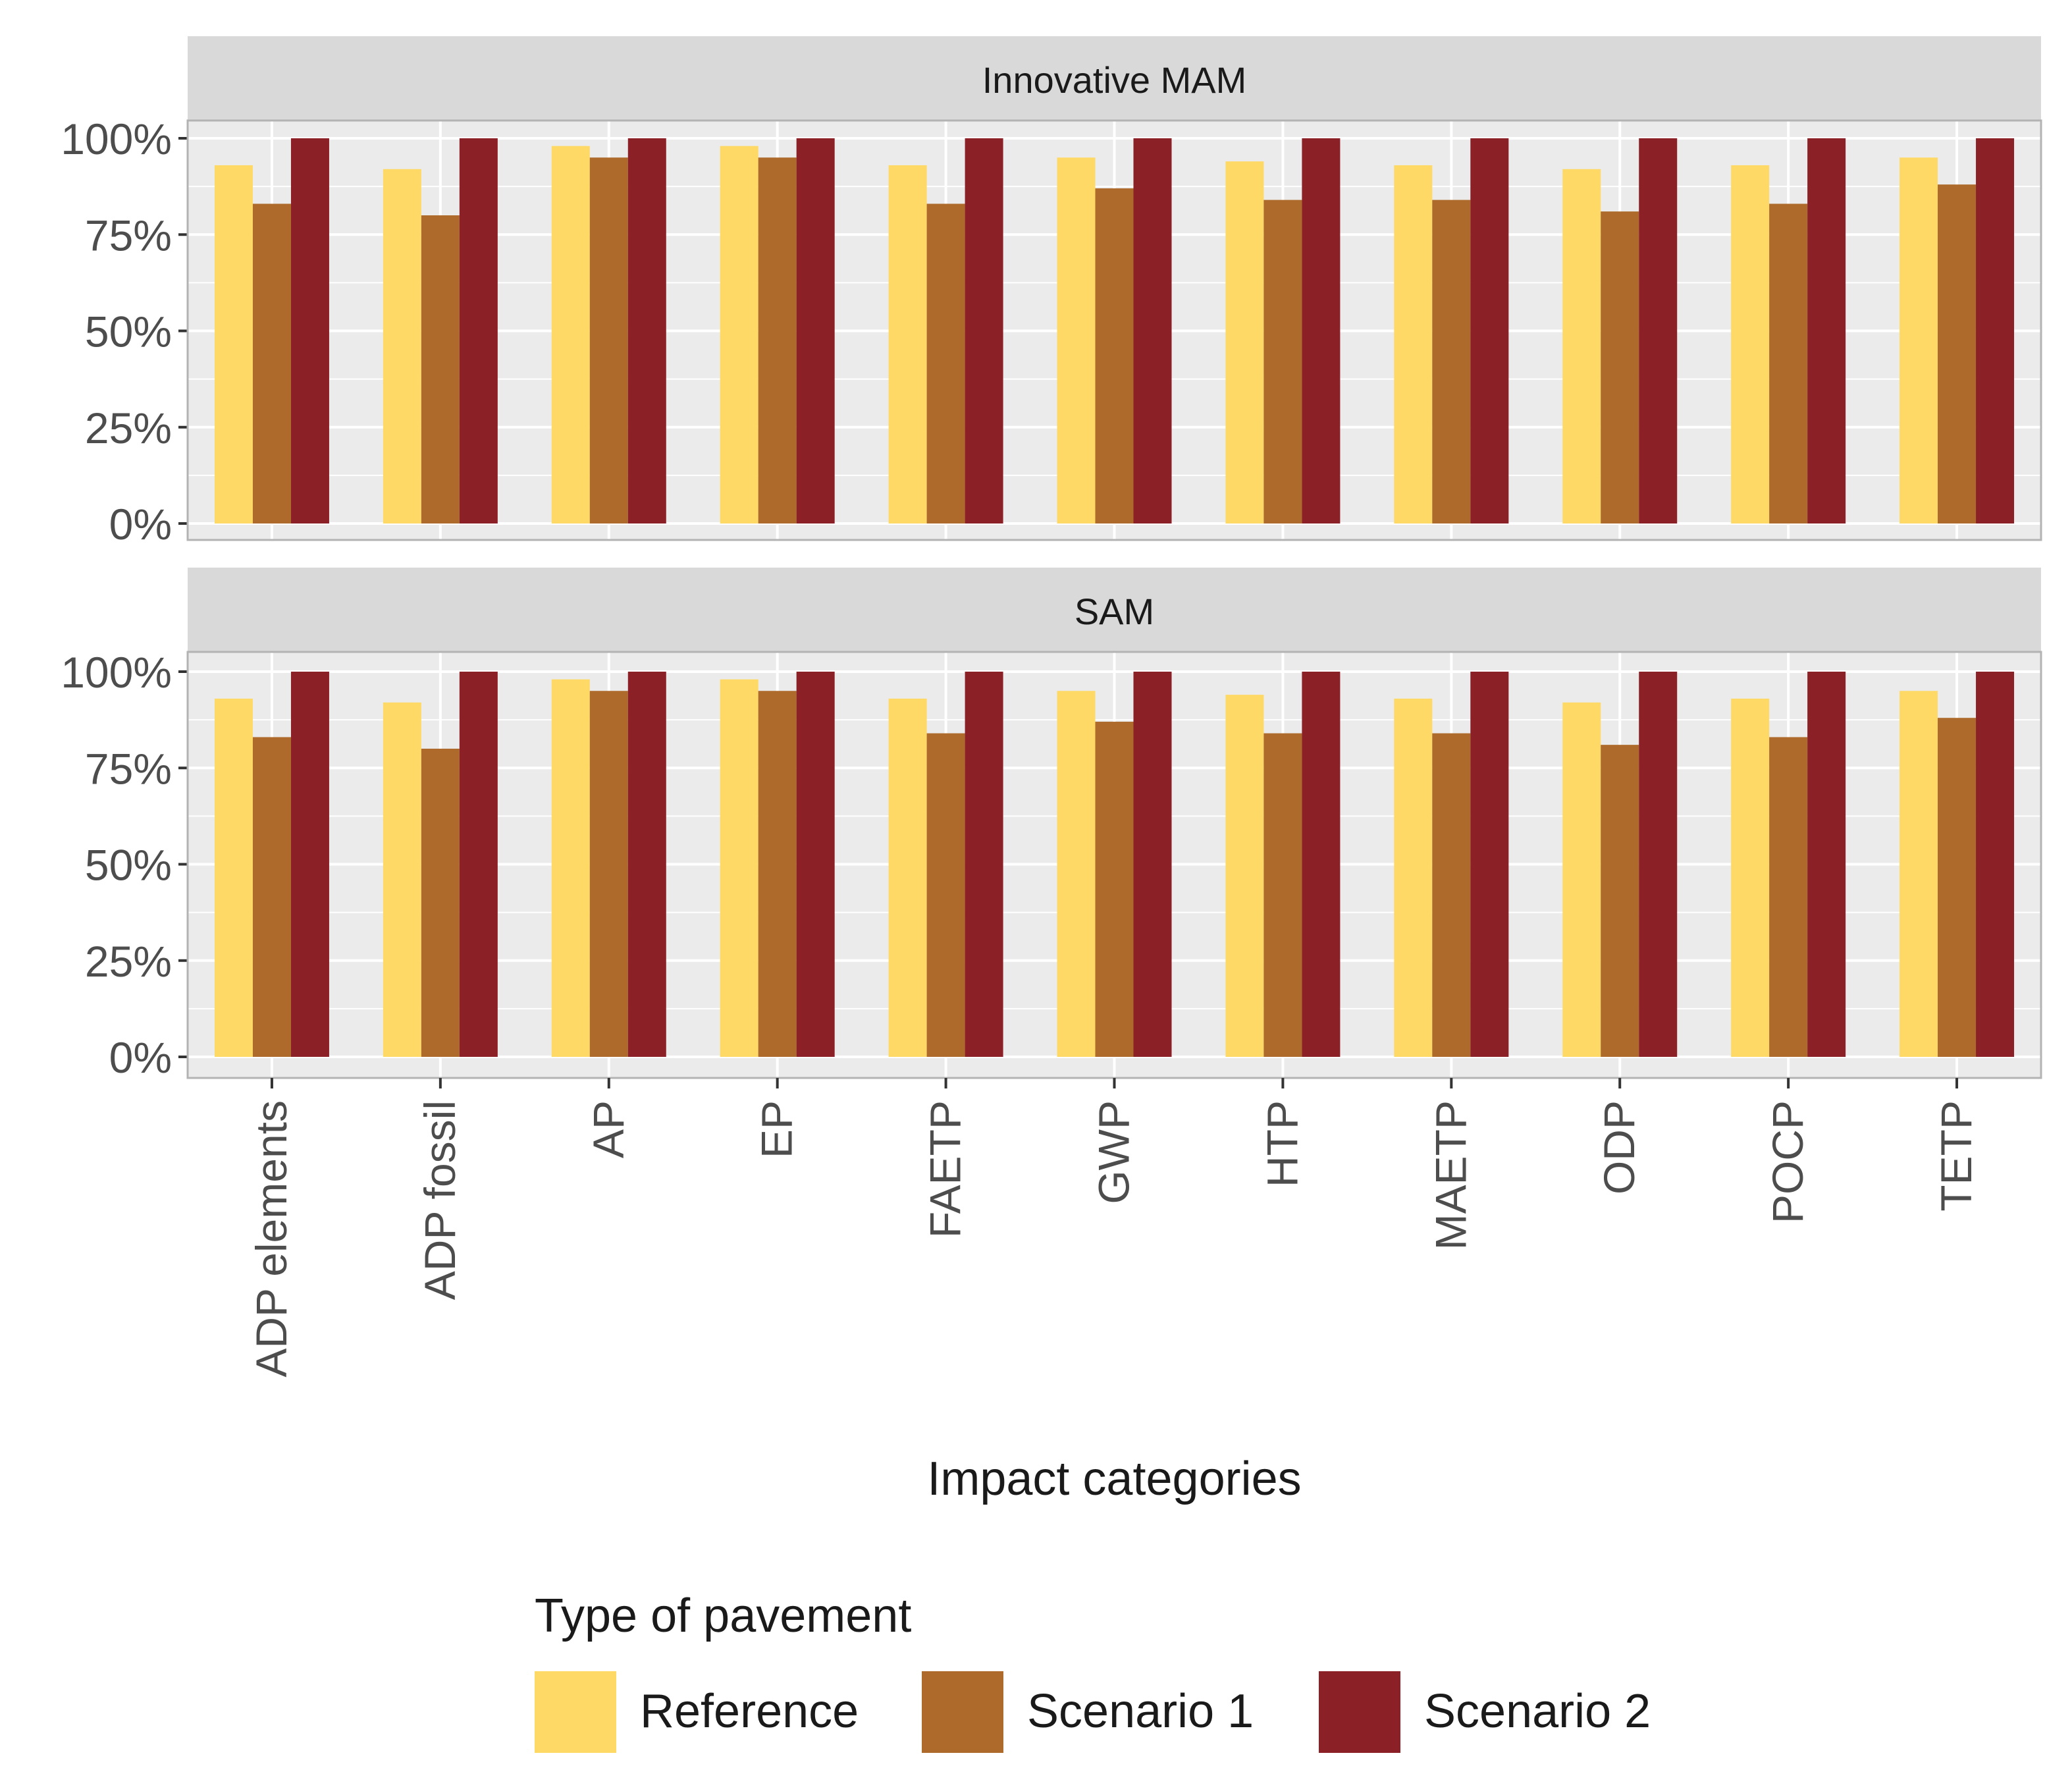 The image size is (2072, 1770). I want to click on legend-label: Reference, so click(749, 1711).